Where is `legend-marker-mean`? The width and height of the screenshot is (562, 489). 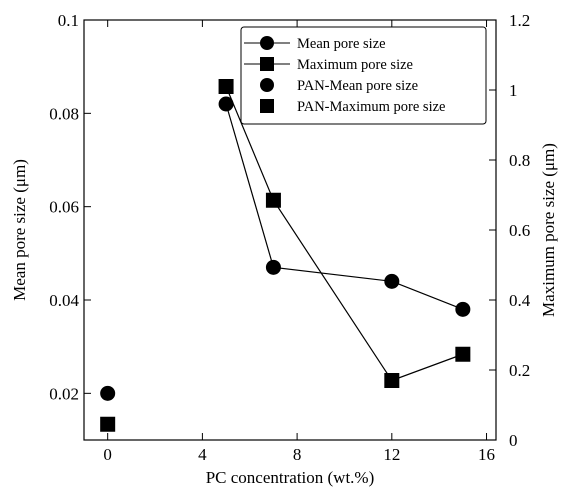 legend-marker-mean is located at coordinates (267, 43).